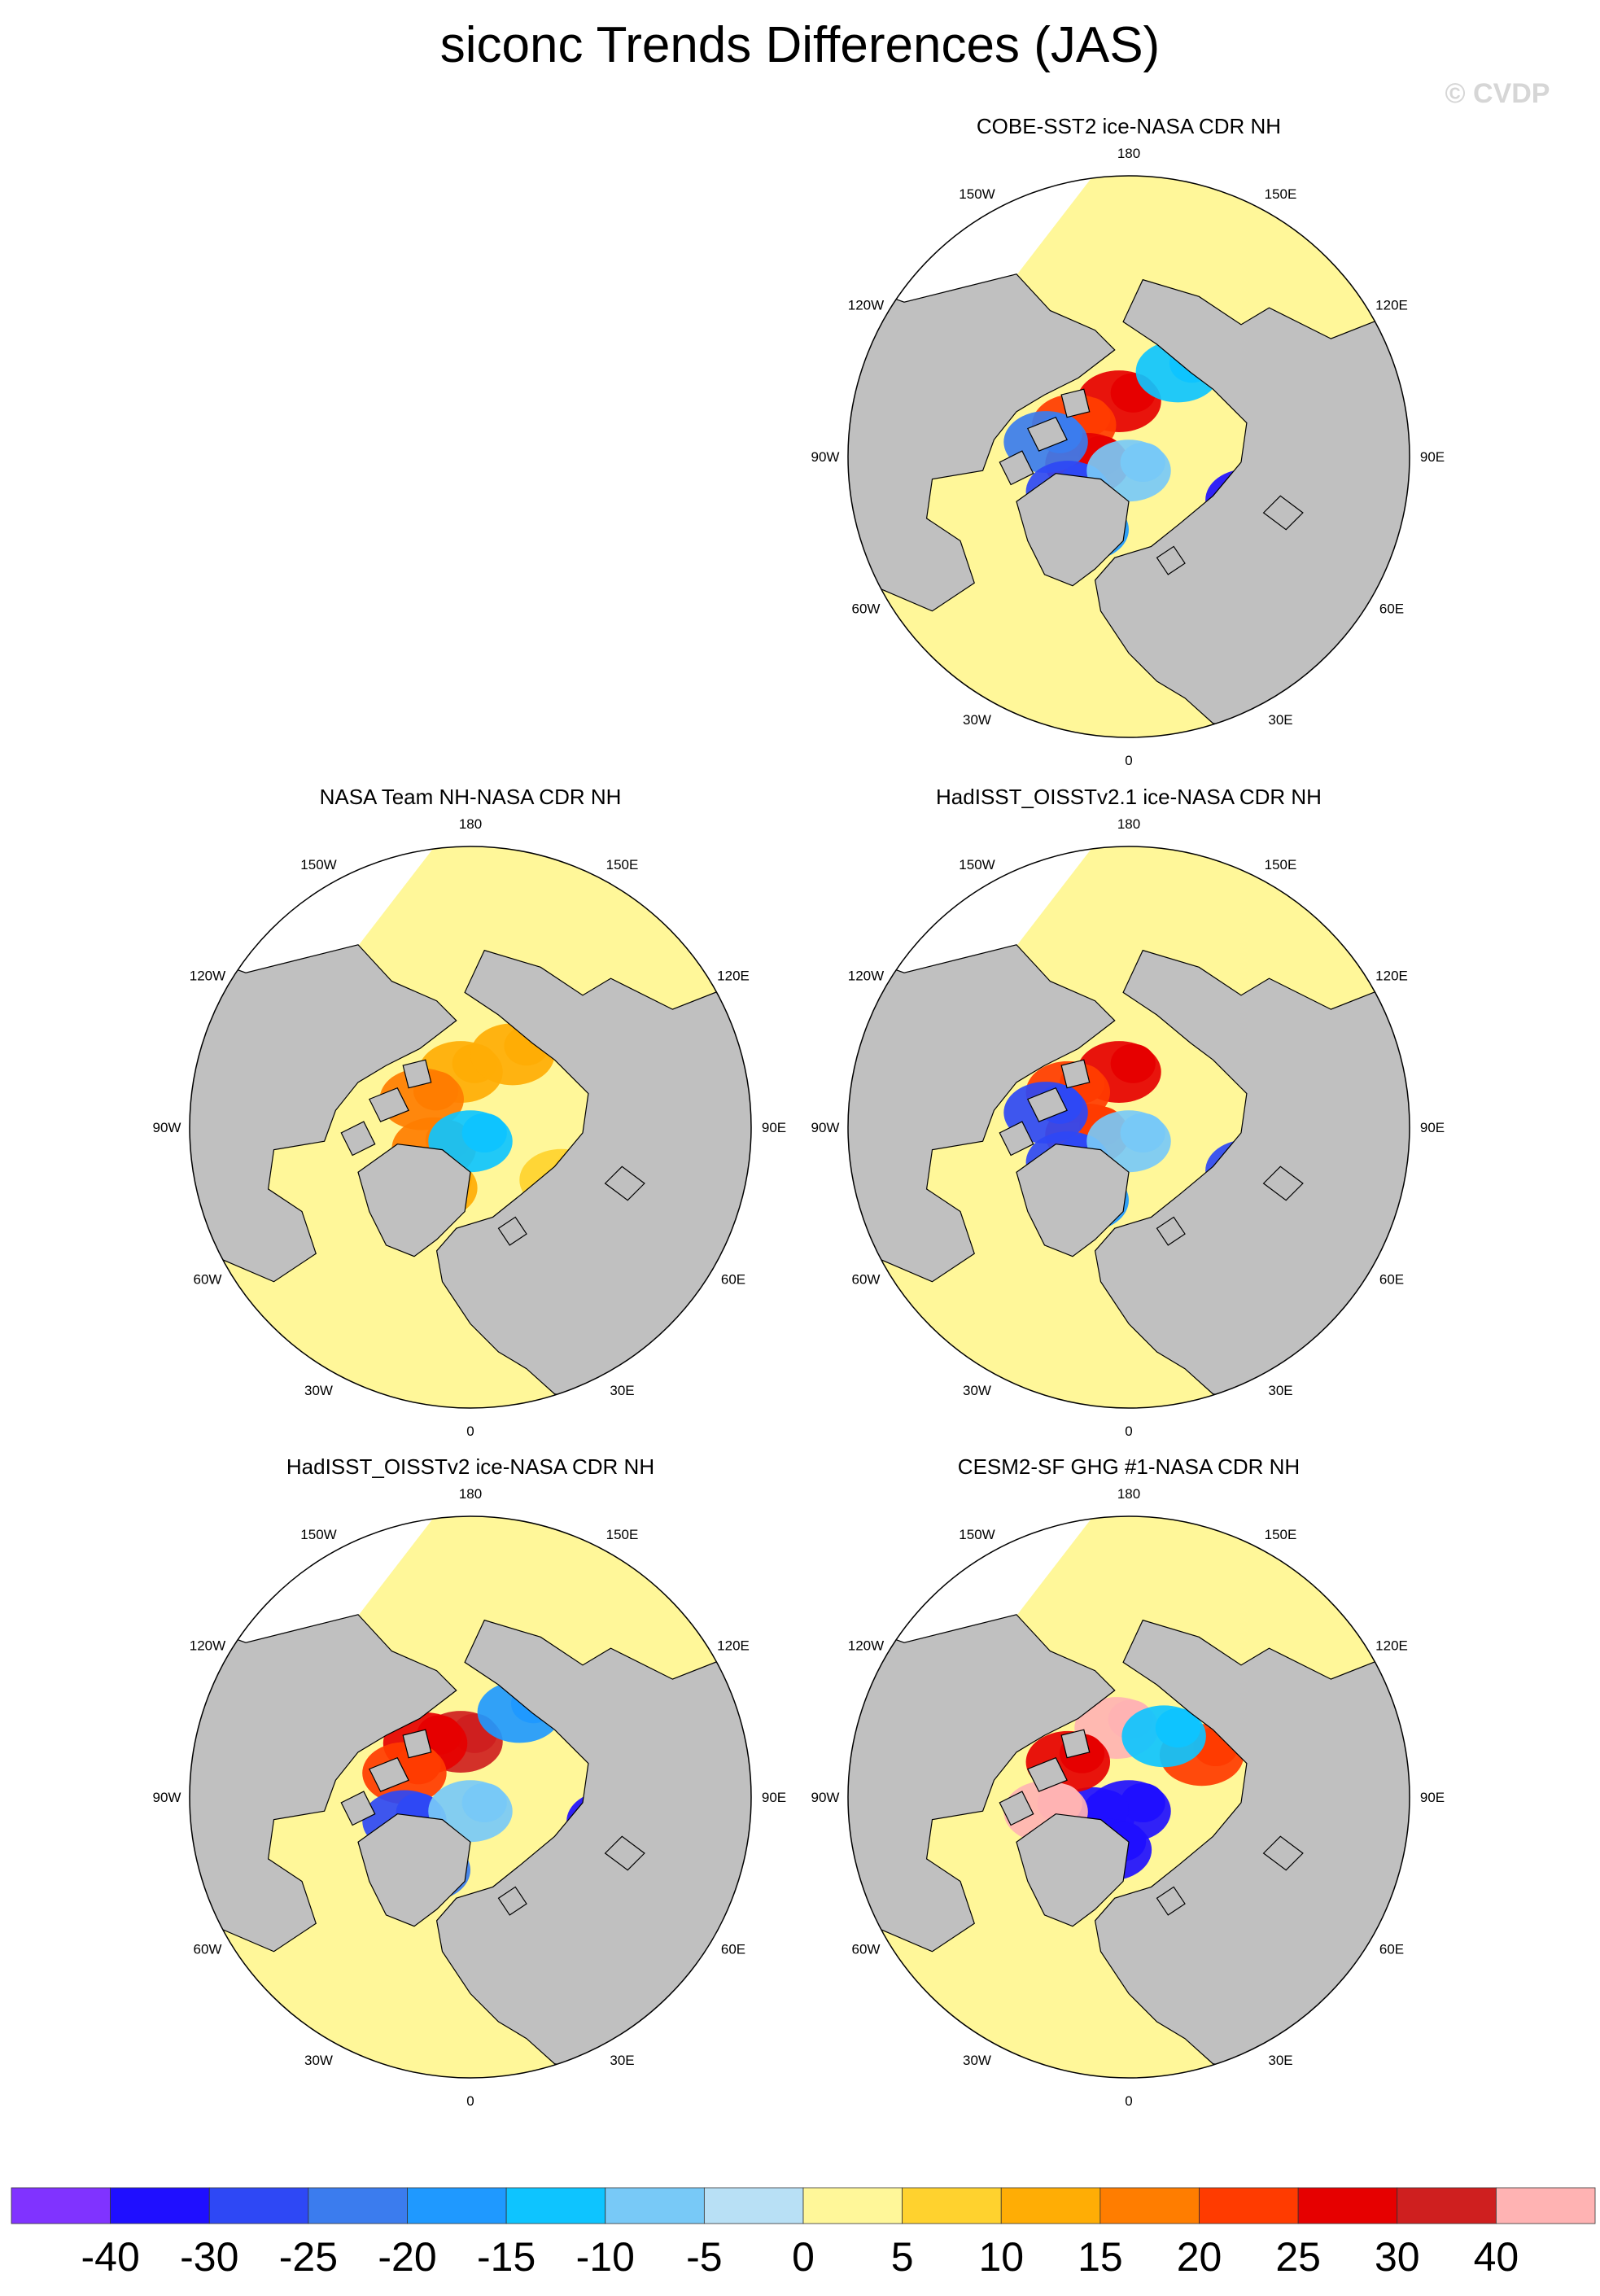 The height and width of the screenshot is (2296, 1600). Describe the element at coordinates (407, 2257) in the screenshot. I see `colorbar-label: -20` at that location.